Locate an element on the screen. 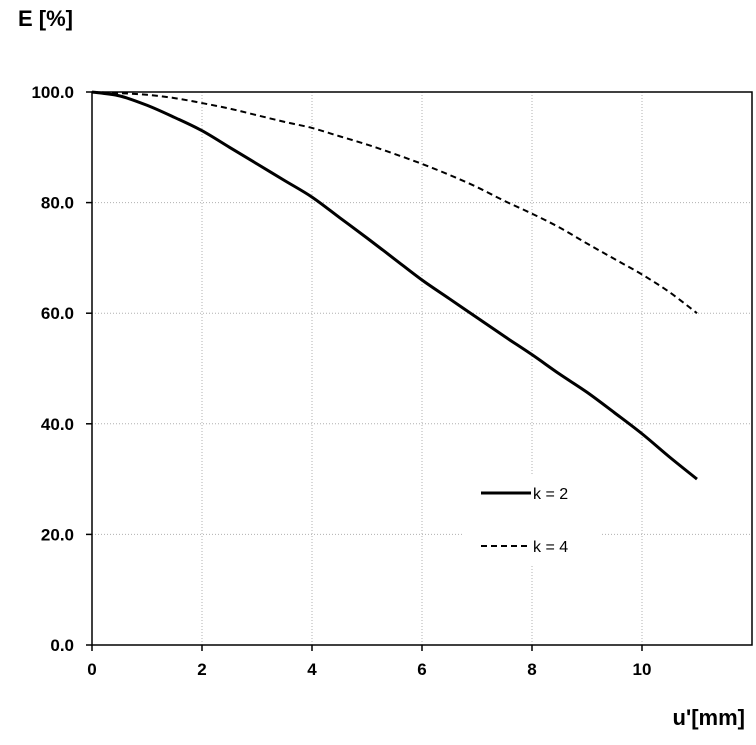 The image size is (756, 745). x-axis-title: u'[mm] is located at coordinates (709, 717).